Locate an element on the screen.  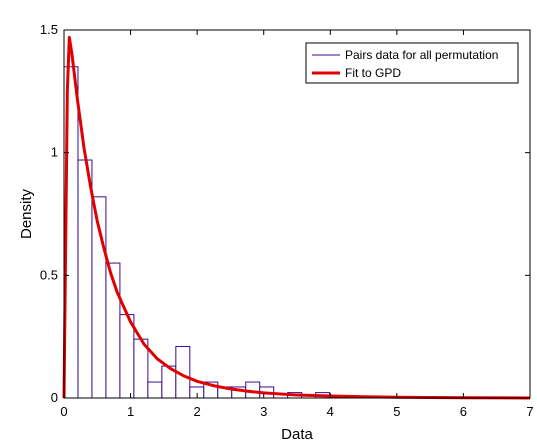
legend-label-histogram: Pairs data for all permutation is located at coordinates (421, 55).